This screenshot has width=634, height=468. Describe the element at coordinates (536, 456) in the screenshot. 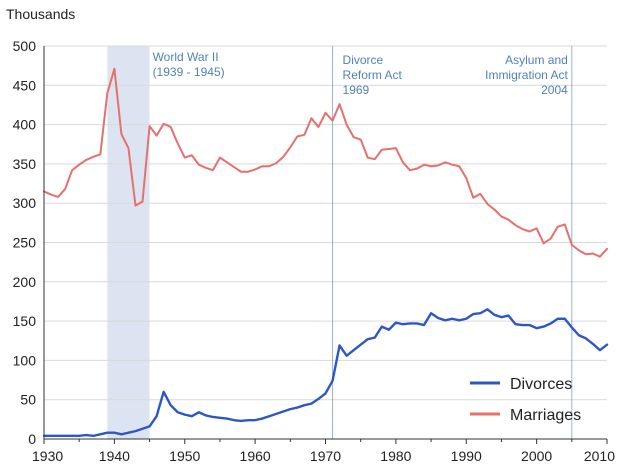

I see `x-tick-2000: 2000` at that location.